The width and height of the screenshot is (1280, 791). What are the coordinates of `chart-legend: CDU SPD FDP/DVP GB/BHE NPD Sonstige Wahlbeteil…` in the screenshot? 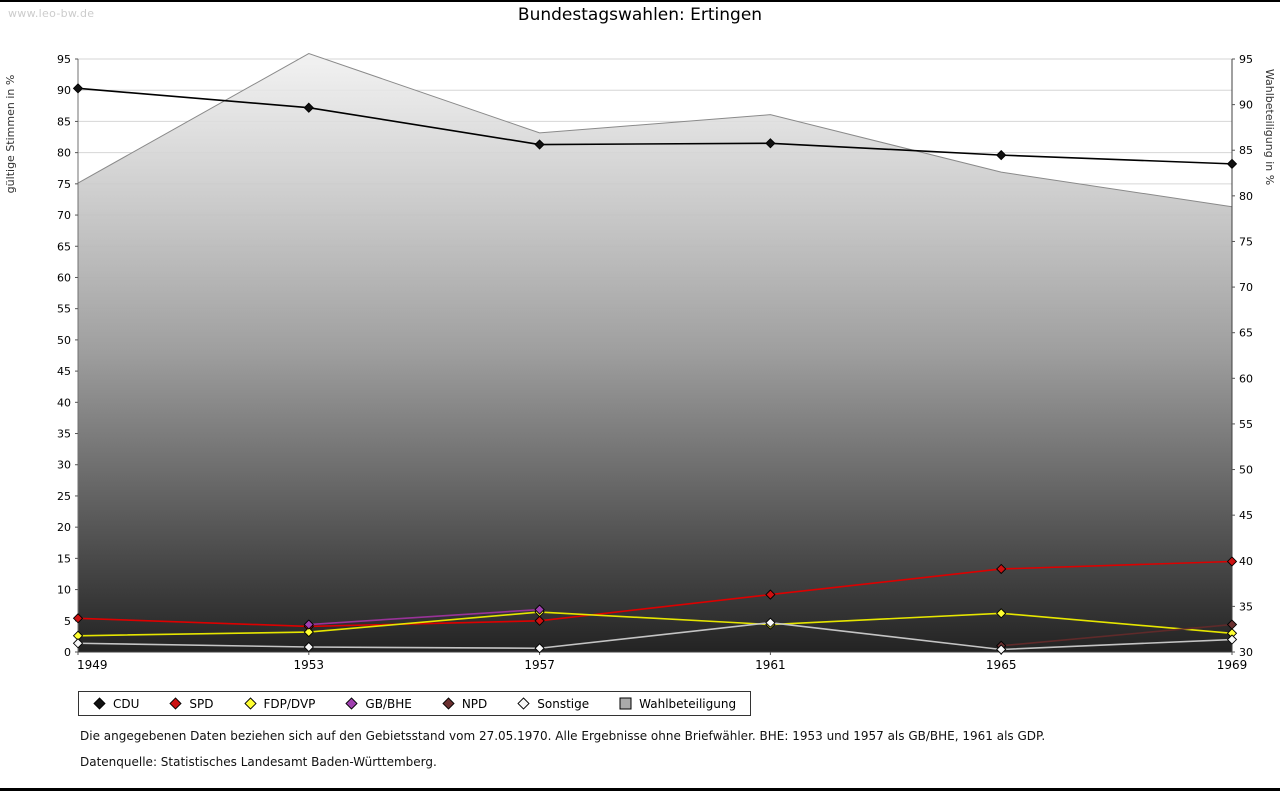 It's located at (415, 703).